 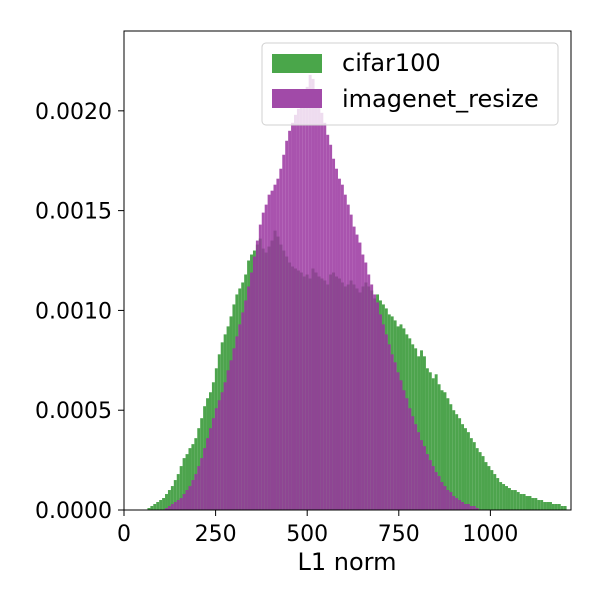 I want to click on legend-box, so click(x=410, y=84).